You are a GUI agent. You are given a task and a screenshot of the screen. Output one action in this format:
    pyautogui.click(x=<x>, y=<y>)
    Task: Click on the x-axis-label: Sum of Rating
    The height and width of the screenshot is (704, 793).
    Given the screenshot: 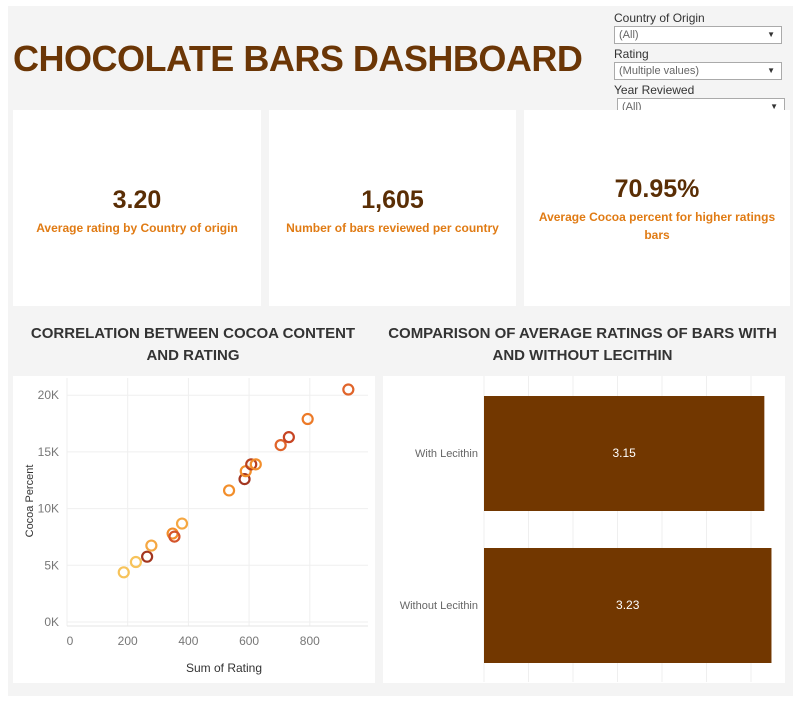 What is the action you would take?
    pyautogui.click(x=224, y=668)
    